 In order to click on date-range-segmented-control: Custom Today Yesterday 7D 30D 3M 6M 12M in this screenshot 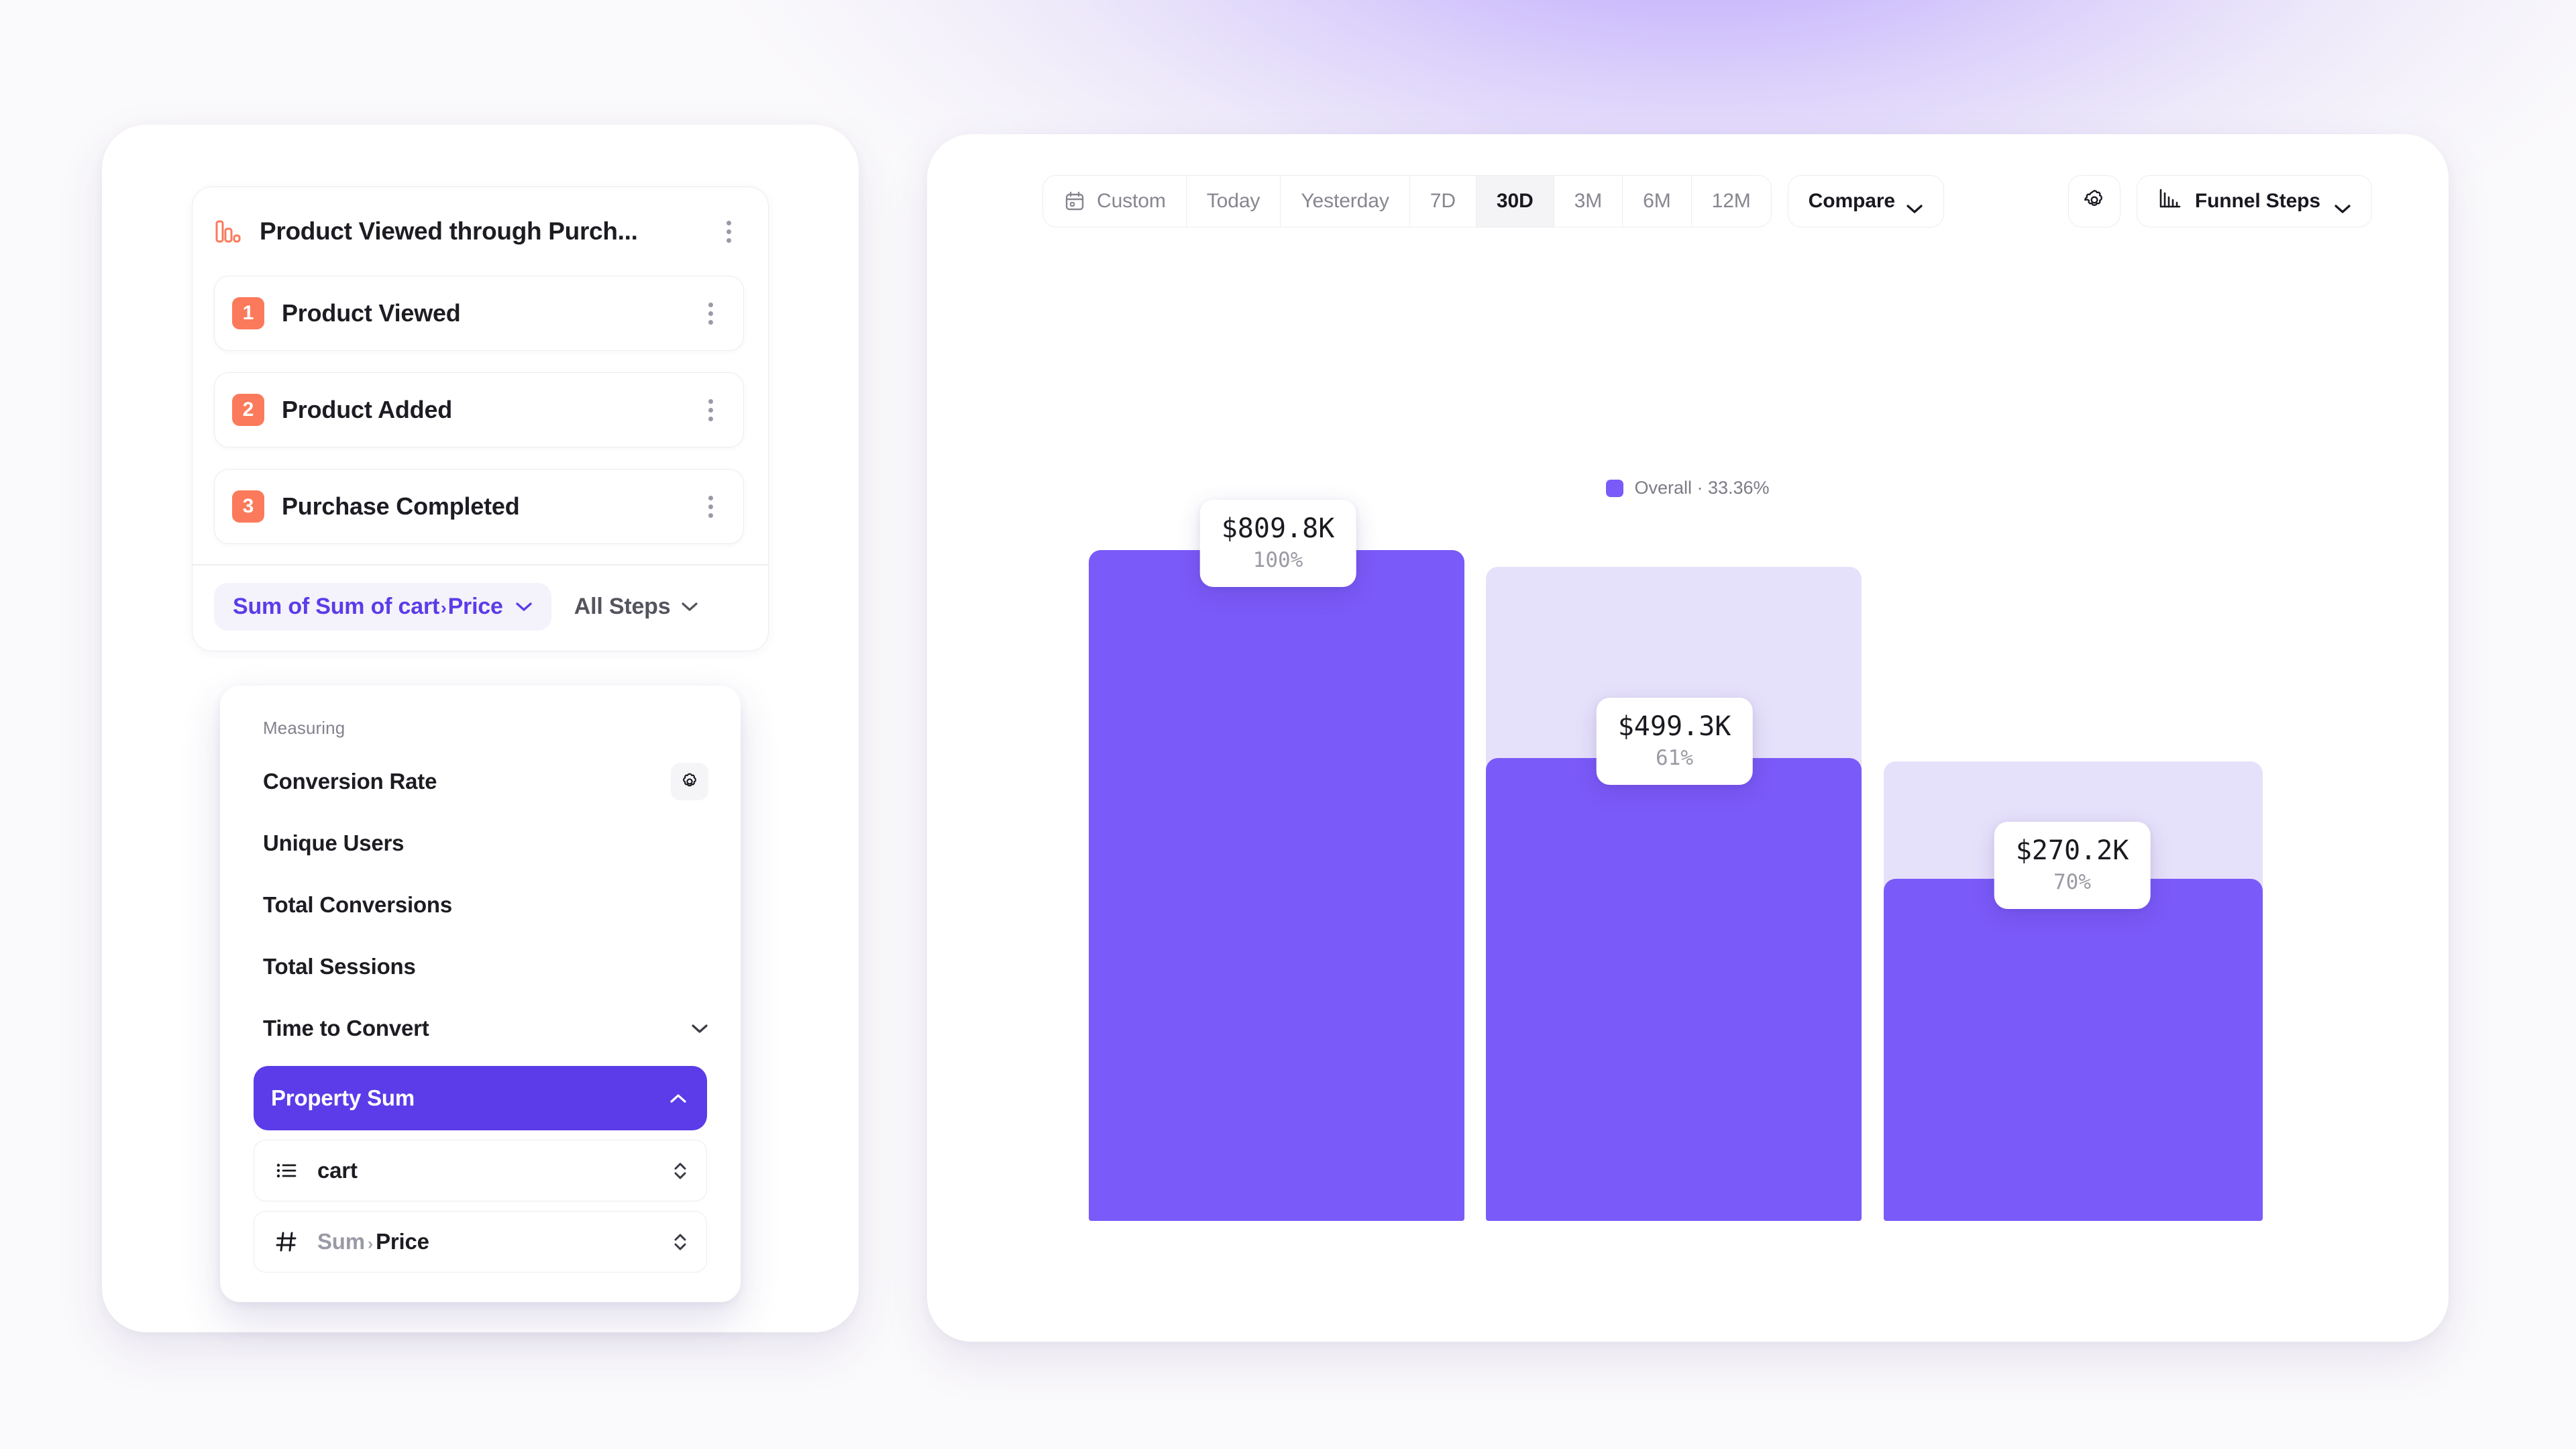, I will do `click(1407, 201)`.